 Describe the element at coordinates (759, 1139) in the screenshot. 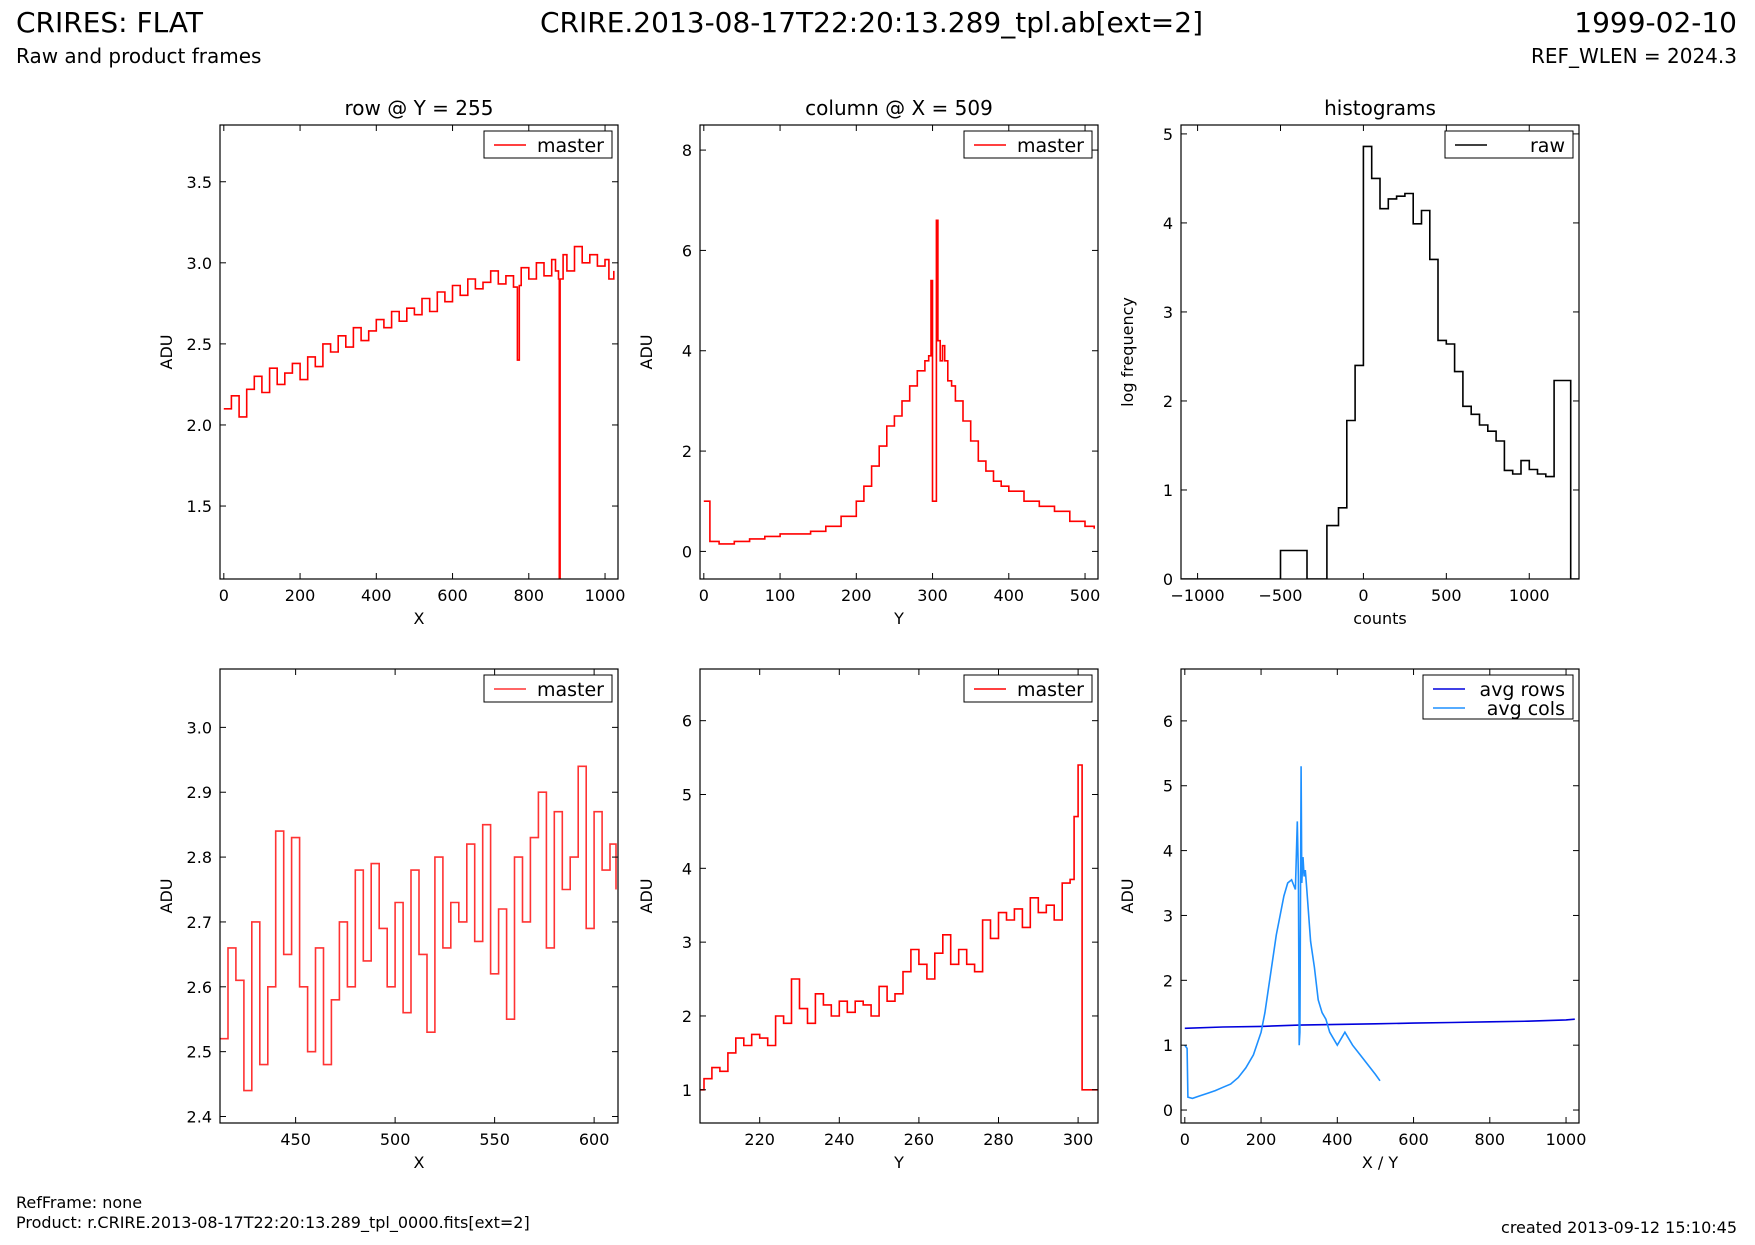

I see `x-tick-label: 220` at that location.